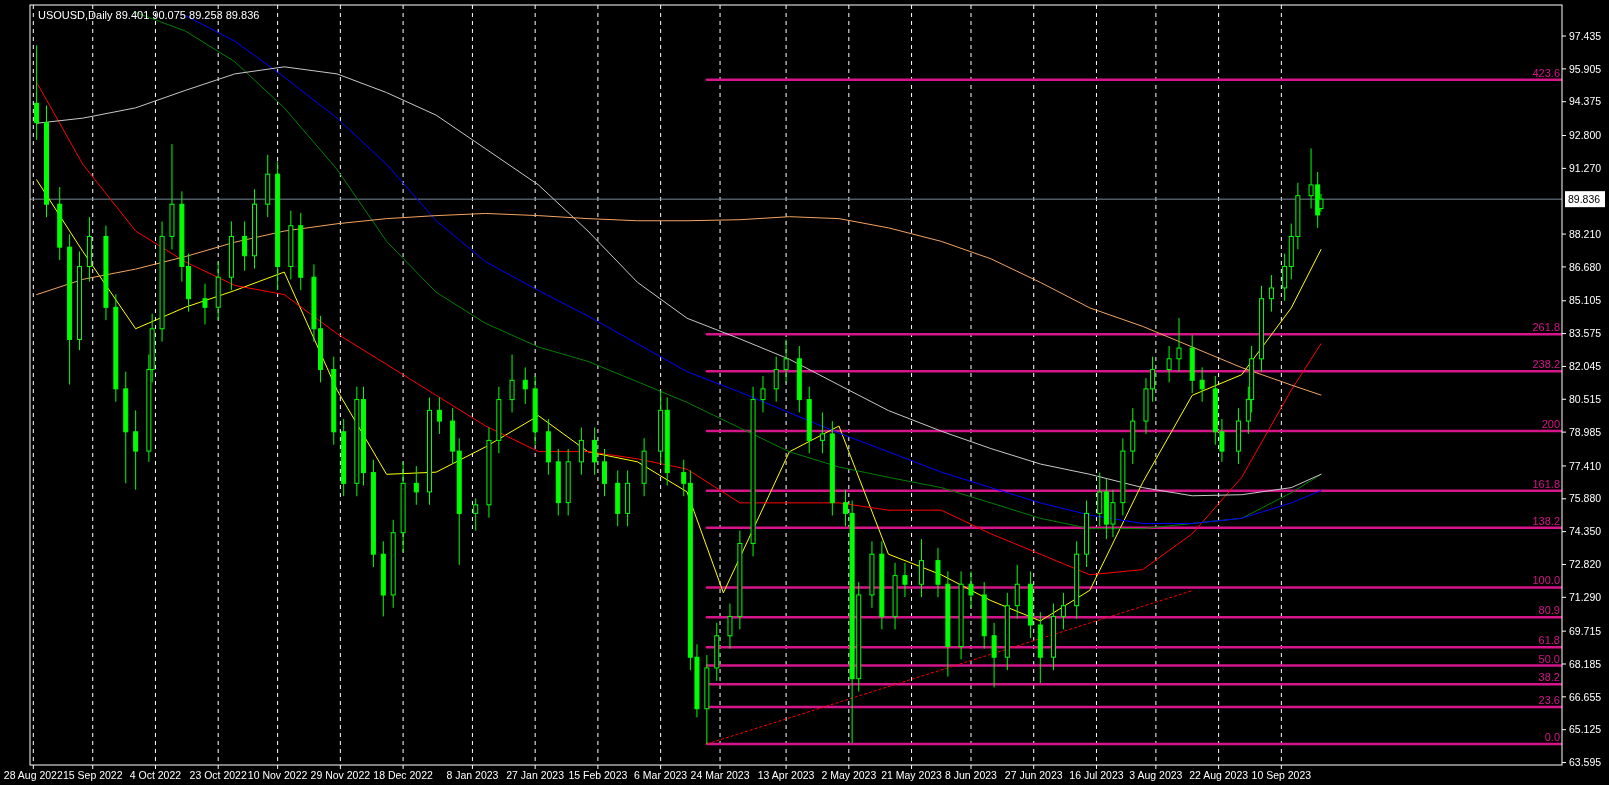 The image size is (1609, 785). I want to click on y-tick-label: 88.210, so click(1585, 233).